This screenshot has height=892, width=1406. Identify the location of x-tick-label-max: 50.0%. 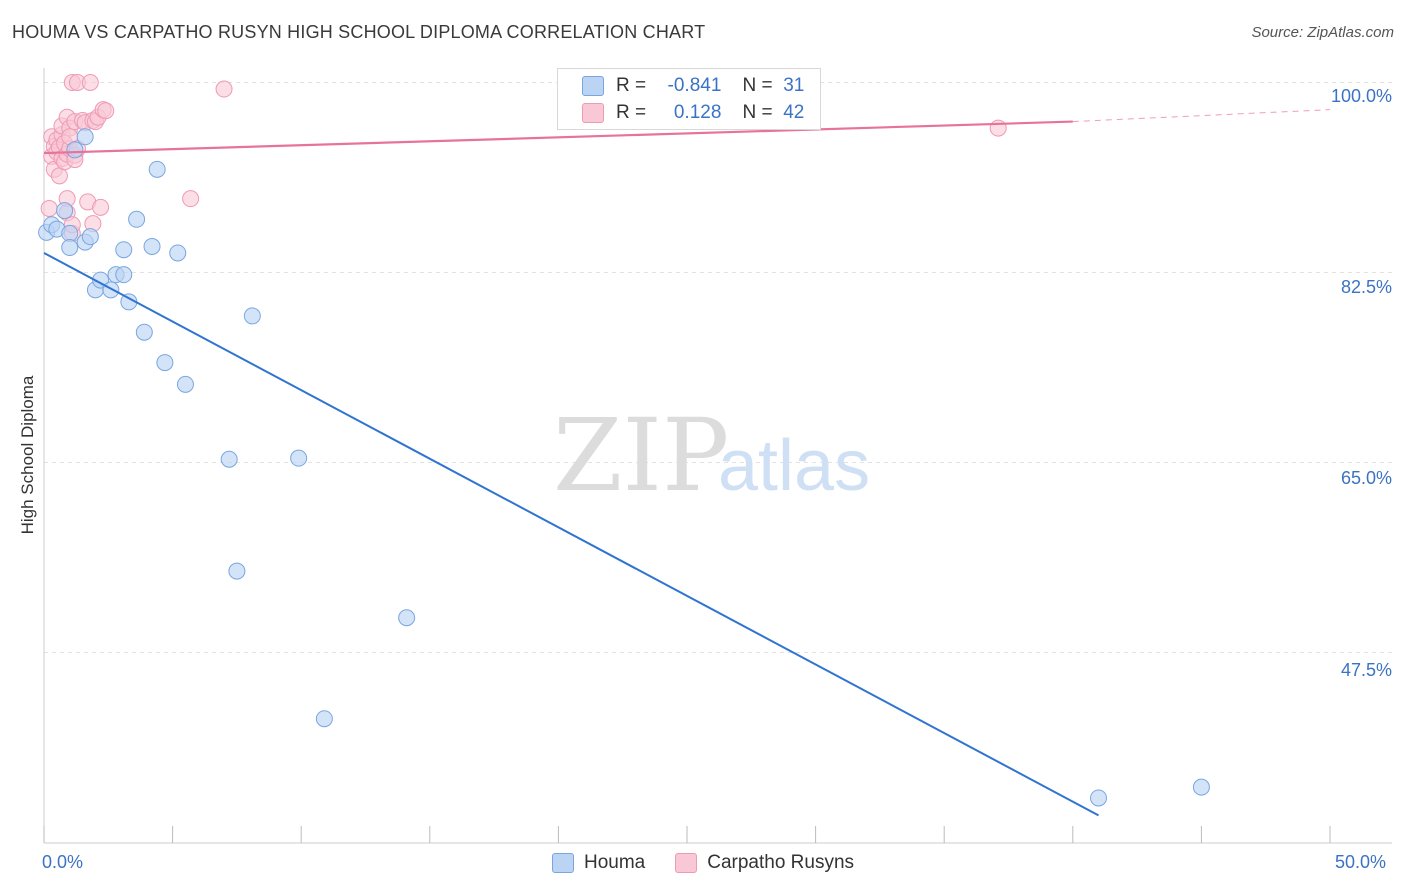
(1361, 862).